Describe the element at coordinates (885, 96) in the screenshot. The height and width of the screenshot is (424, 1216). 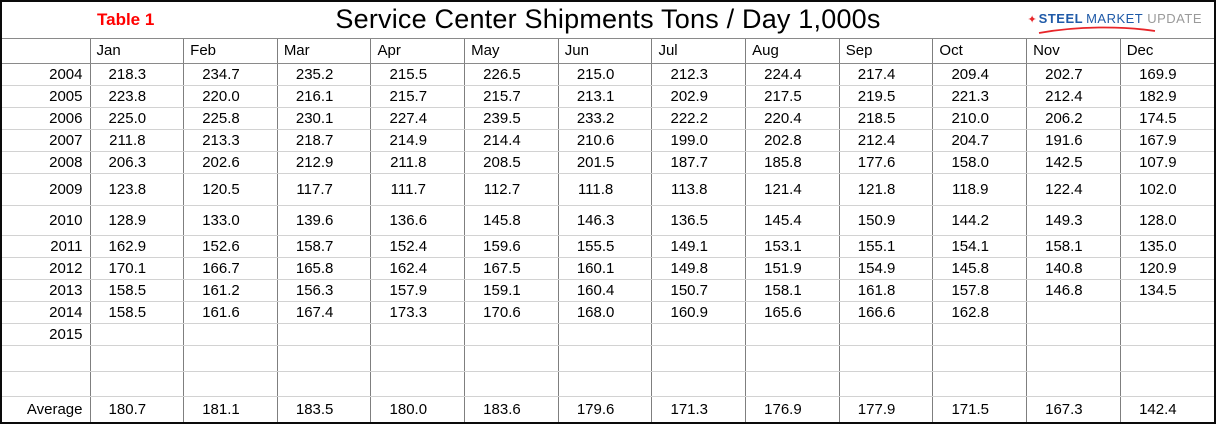
I see `value-cell: 219.5` at that location.